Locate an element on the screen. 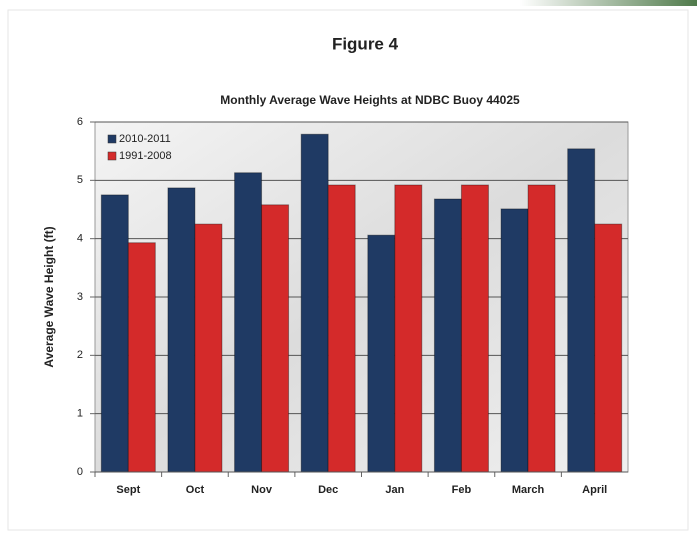 The image size is (697, 543). decoration is located at coordinates (608, 3).